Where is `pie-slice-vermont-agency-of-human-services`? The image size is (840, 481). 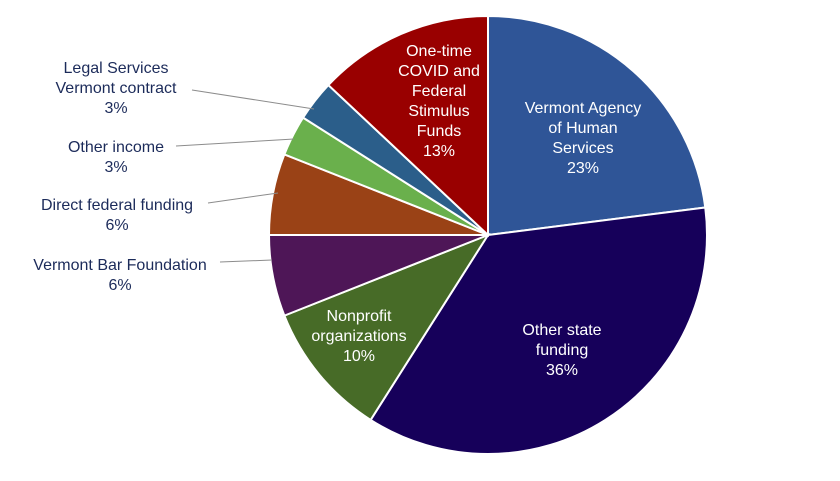 pie-slice-vermont-agency-of-human-services is located at coordinates (597, 125).